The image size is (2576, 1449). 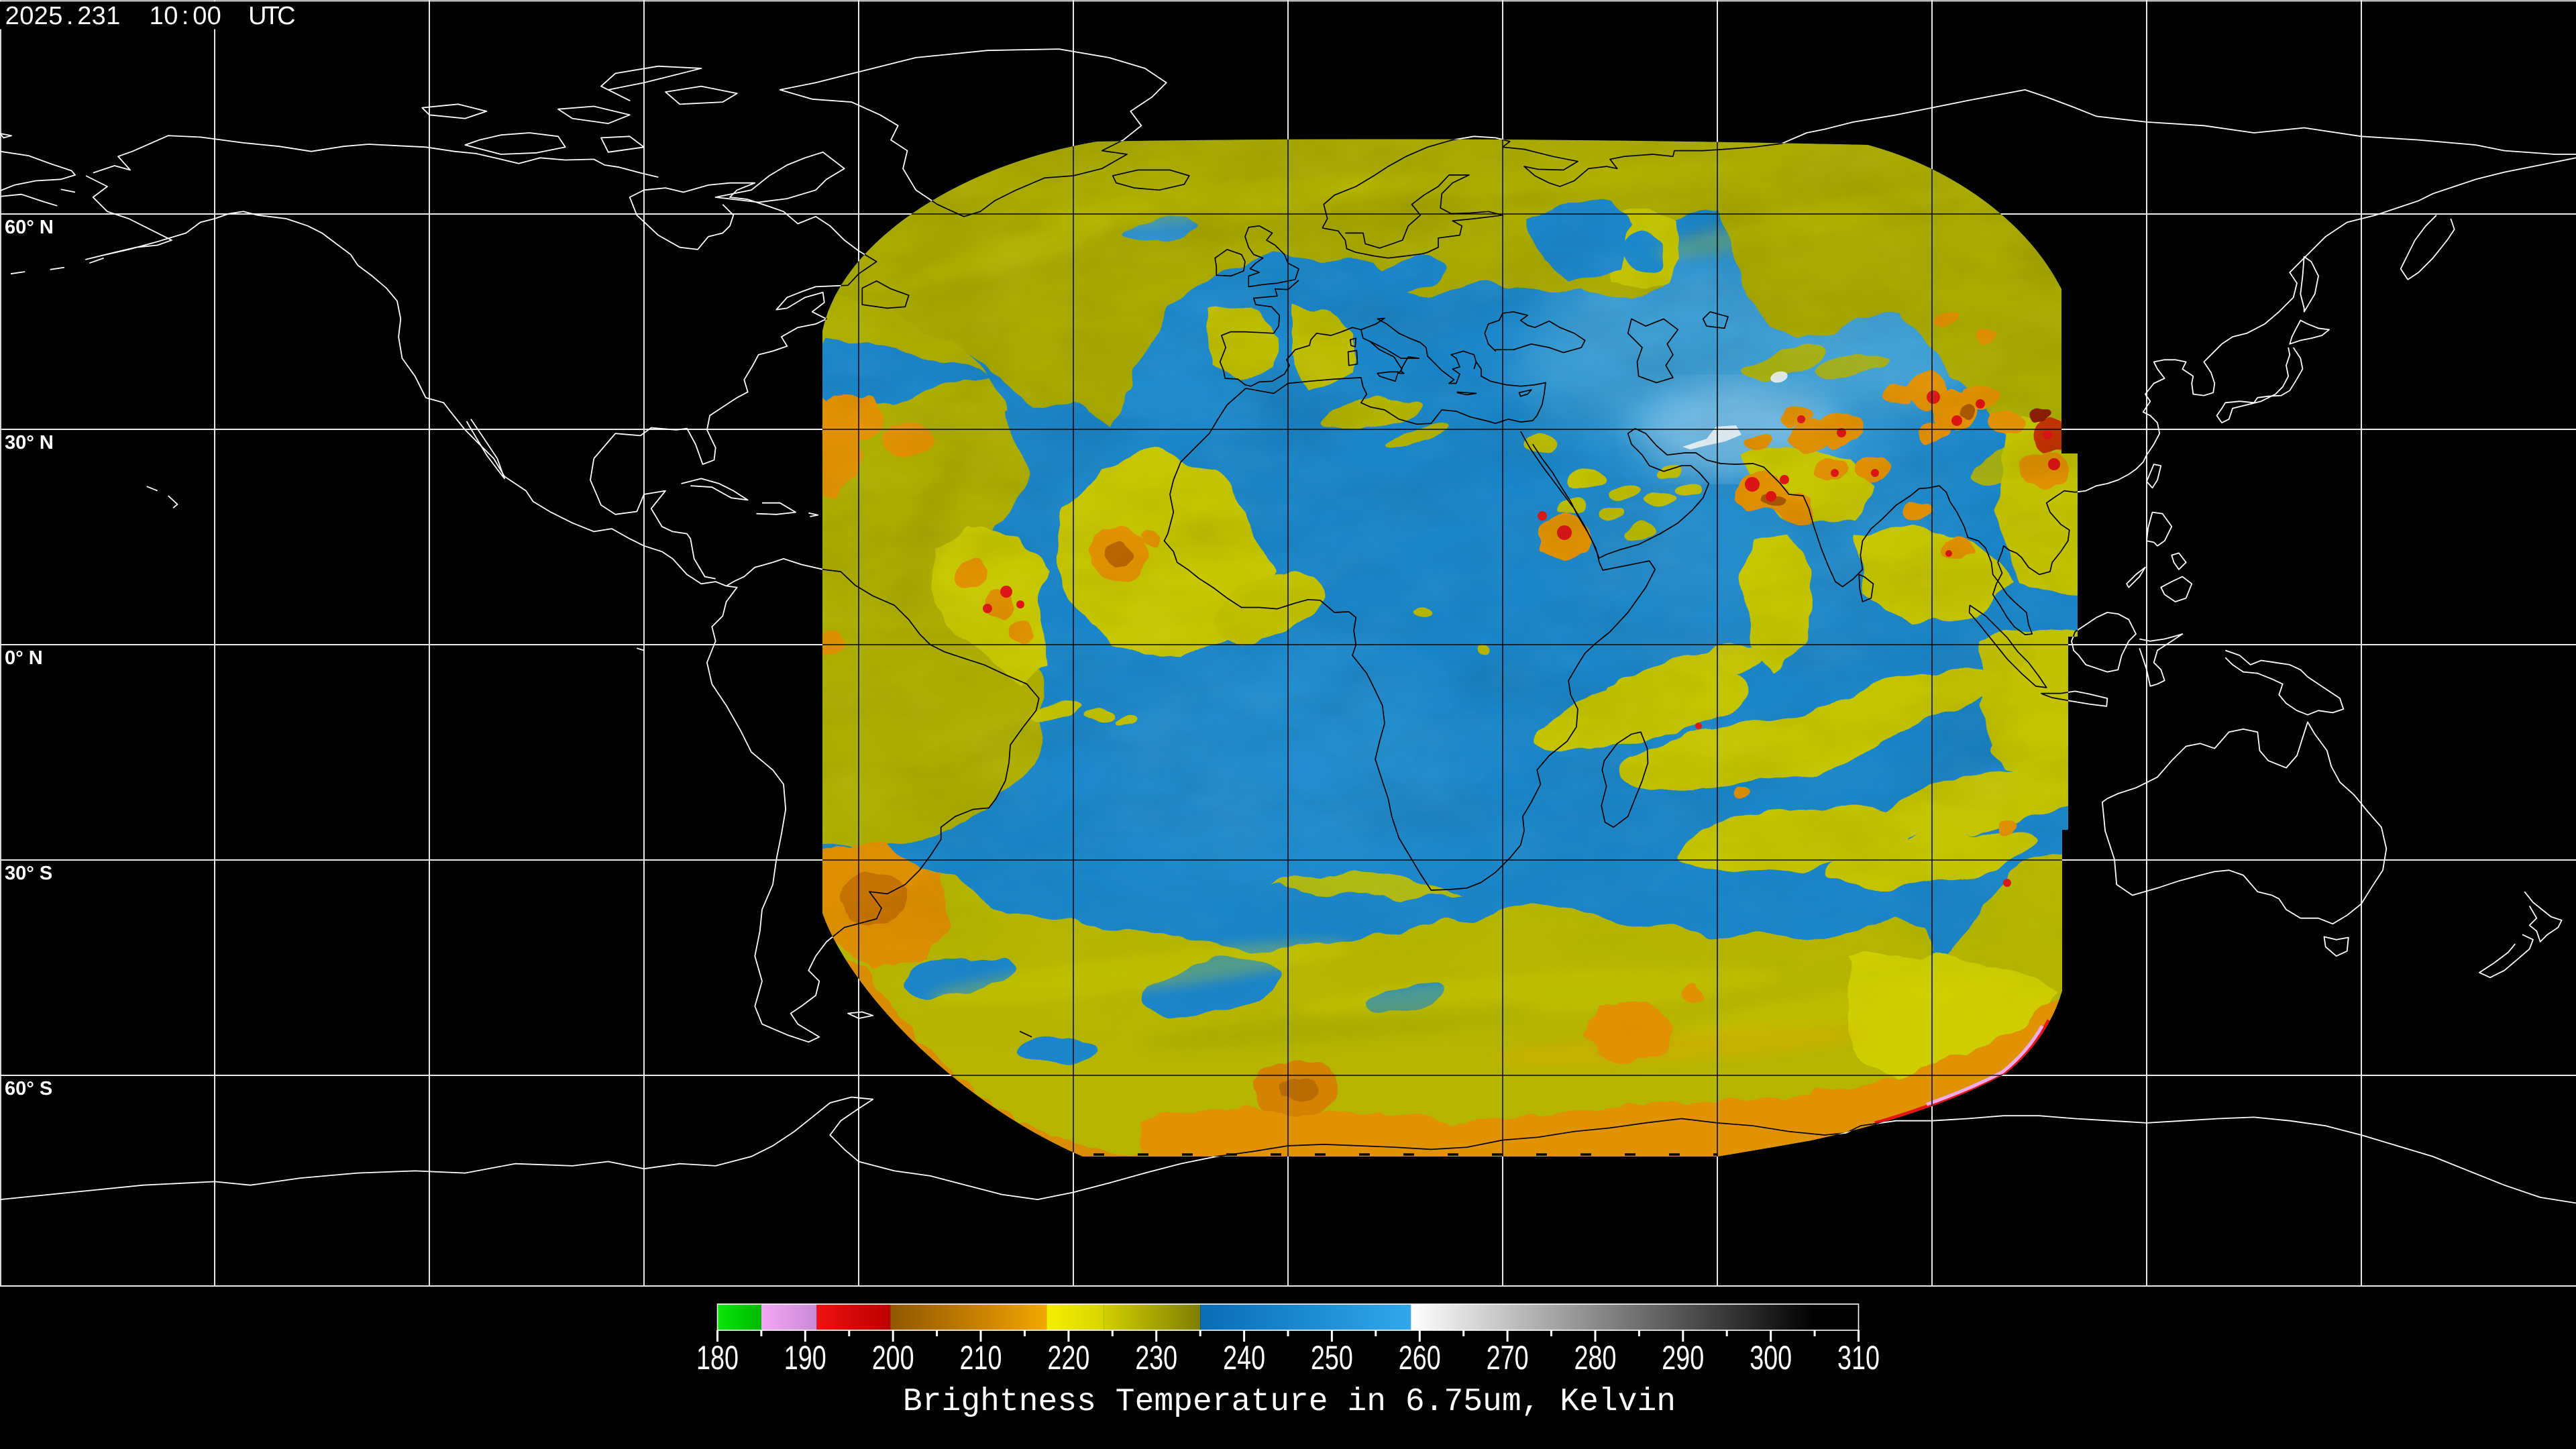 What do you see at coordinates (28, 1088) in the screenshot?
I see `svg-text: 60° S` at bounding box center [28, 1088].